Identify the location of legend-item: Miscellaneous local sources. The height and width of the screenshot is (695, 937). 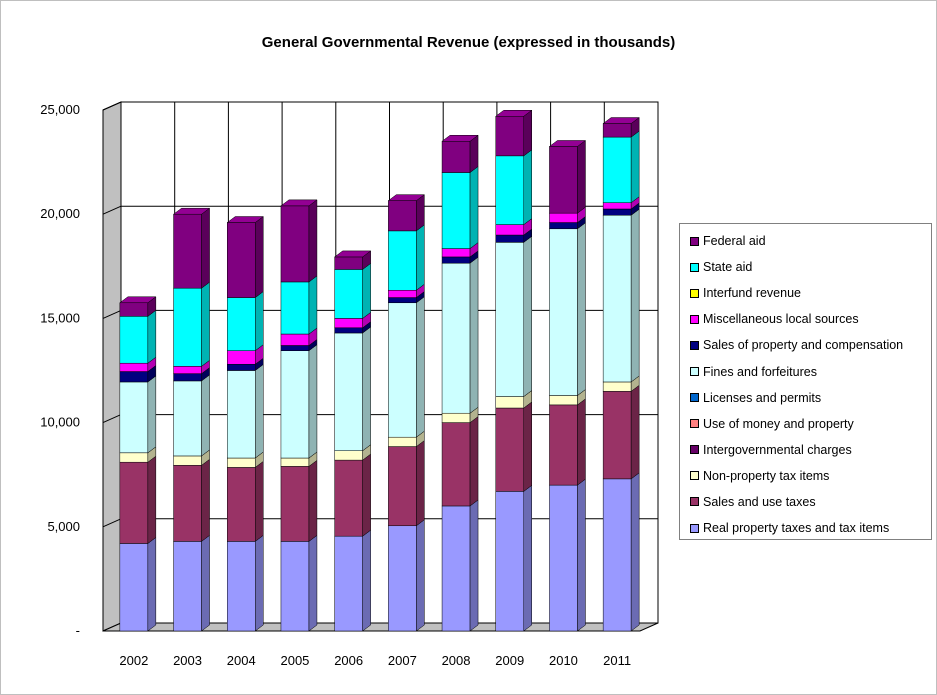
(805, 319).